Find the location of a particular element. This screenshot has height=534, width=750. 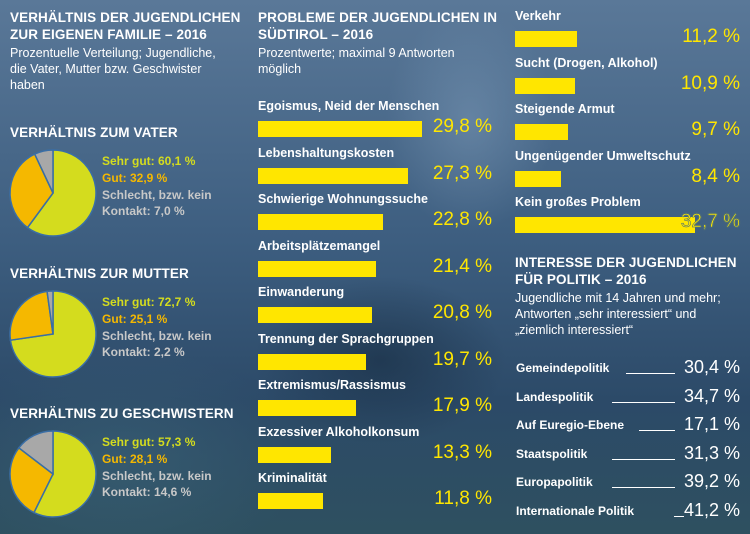

politik-value: 17,1 % is located at coordinates (711, 424).